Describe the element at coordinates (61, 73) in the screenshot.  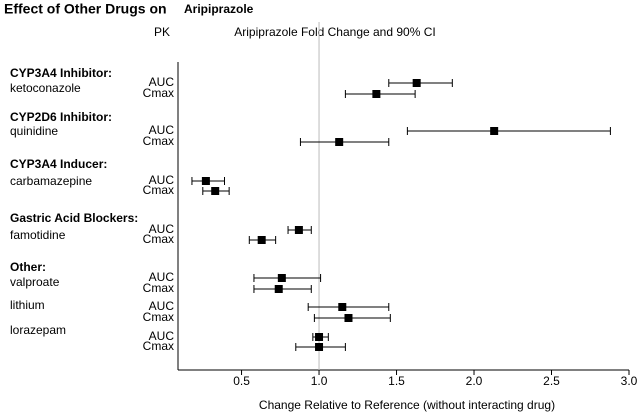
I see `group-label: CYP3A4 Inhibitor:` at that location.